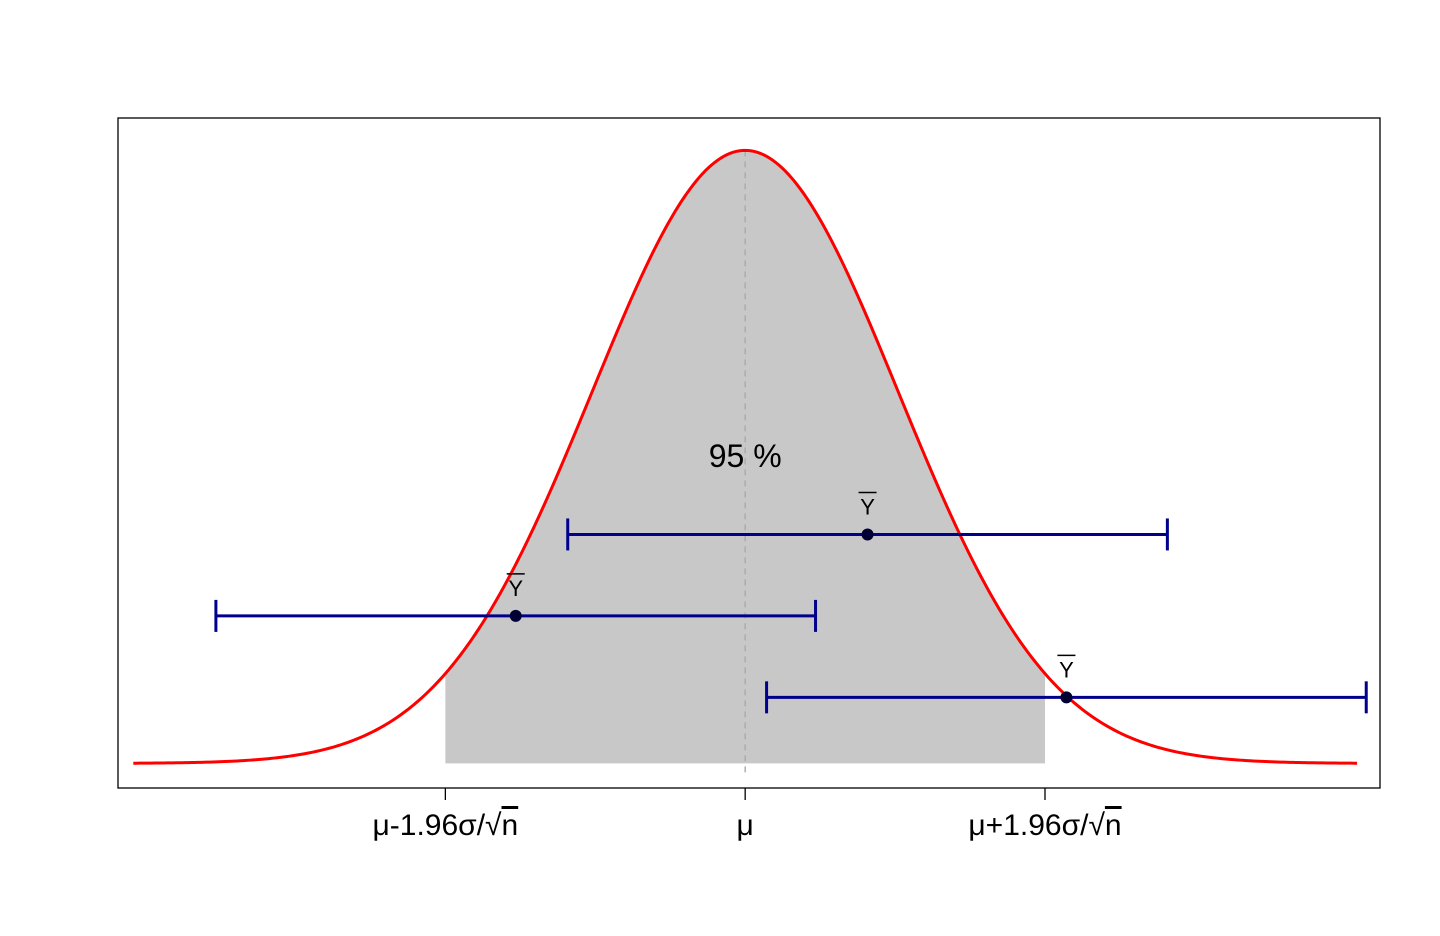 The width and height of the screenshot is (1440, 936). What do you see at coordinates (745, 825) in the screenshot?
I see `x-tick-label-2: μ` at bounding box center [745, 825].